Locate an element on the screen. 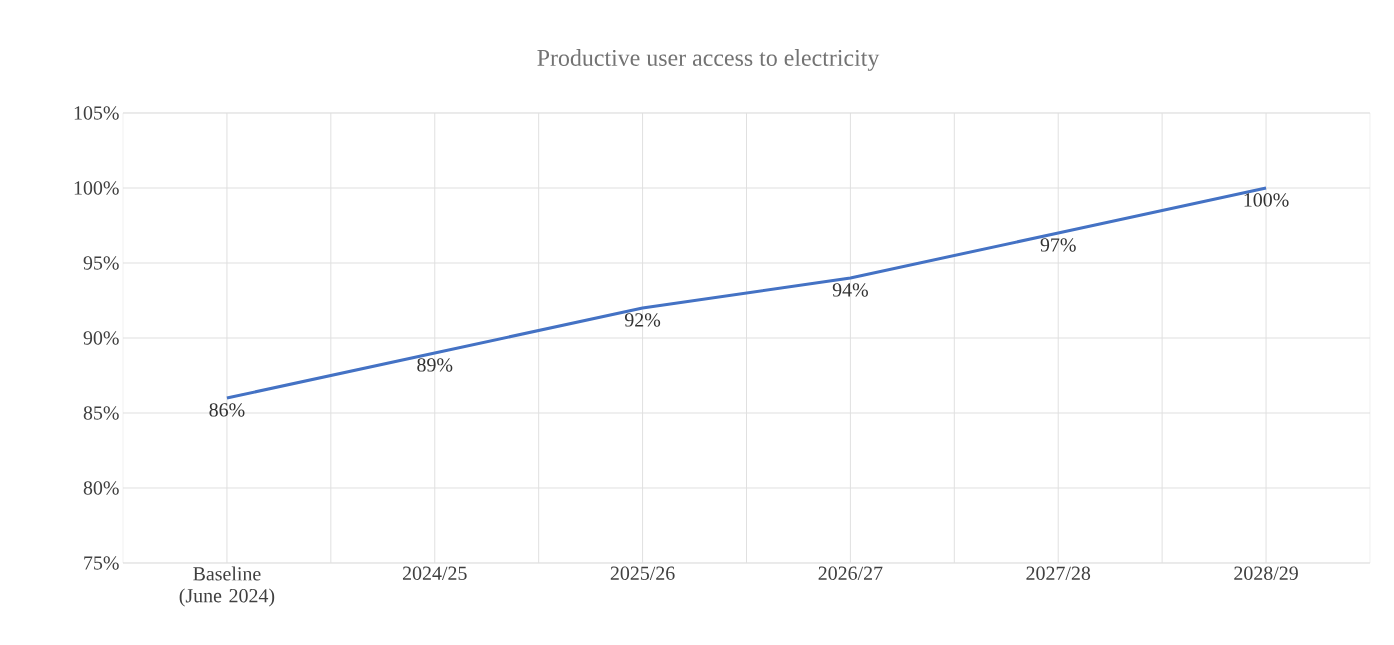 The height and width of the screenshot is (645, 1394). data-label: 100% is located at coordinates (1266, 200).